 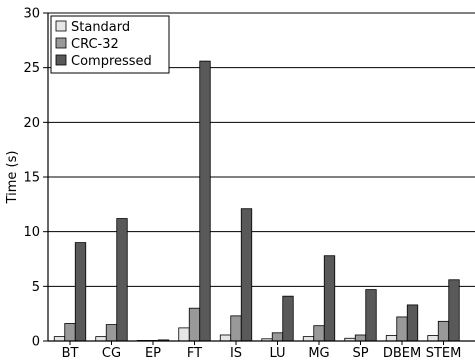 I want to click on bar-ft-standard, so click(x=184, y=334).